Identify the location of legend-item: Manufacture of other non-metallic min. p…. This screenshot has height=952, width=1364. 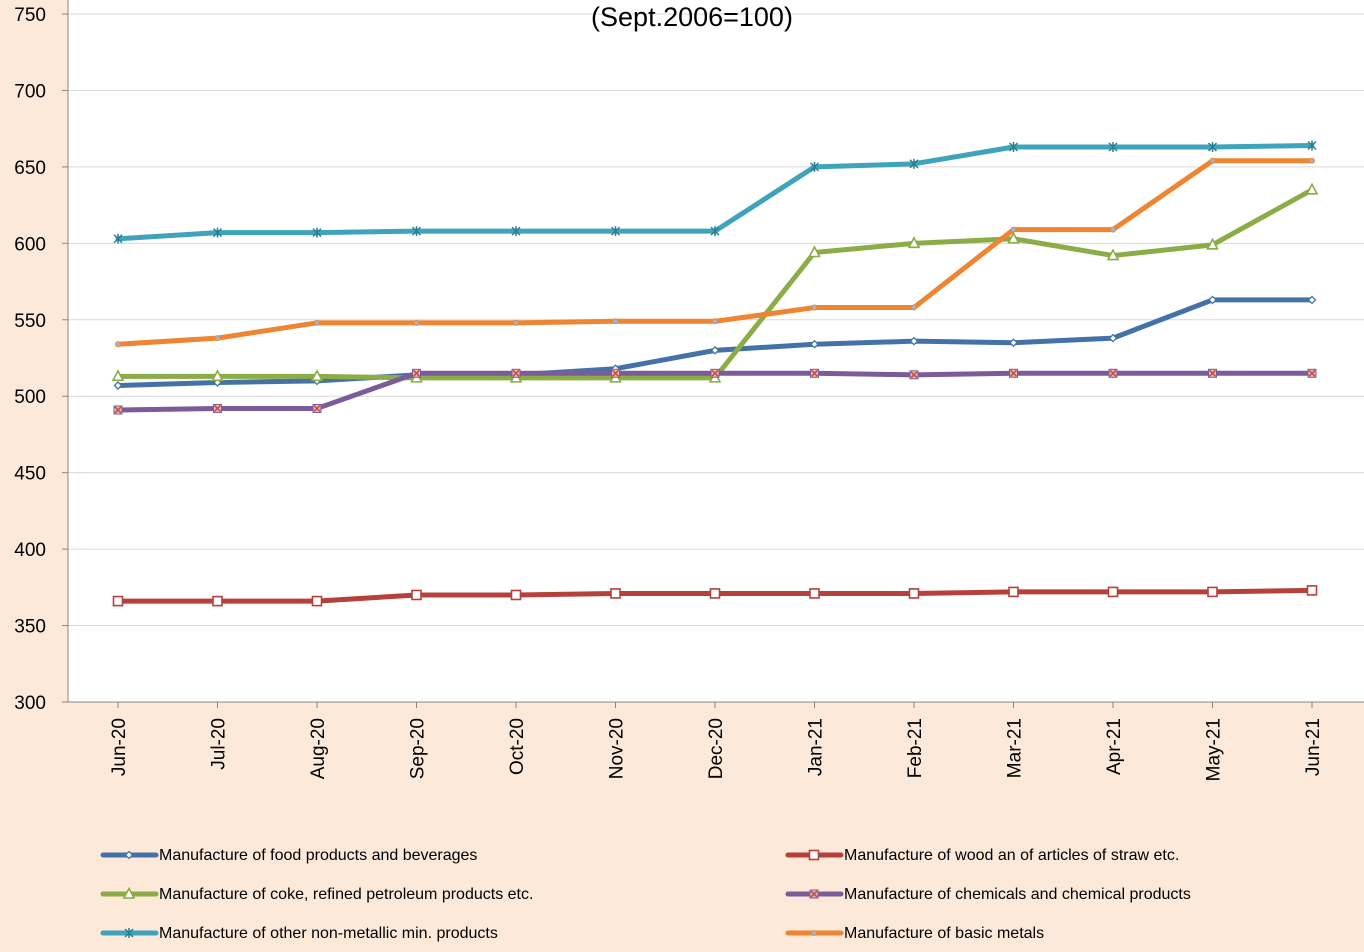
(299, 933).